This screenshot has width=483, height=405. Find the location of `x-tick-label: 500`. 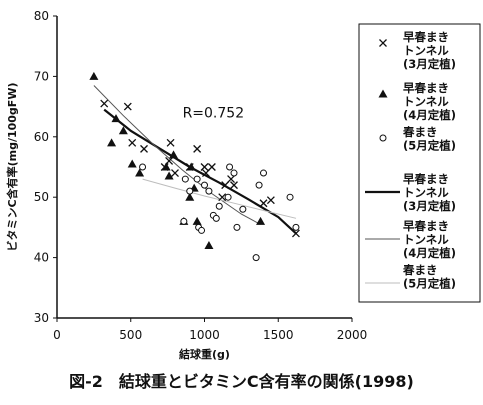

x-tick-label: 500 is located at coordinates (130, 335).